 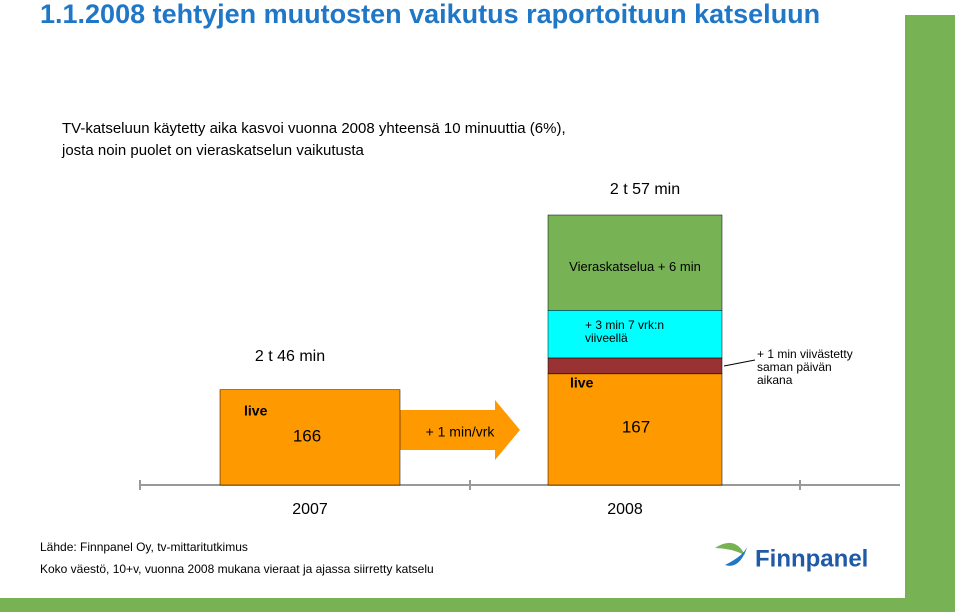 I want to click on side-stripe, so click(x=930, y=313).